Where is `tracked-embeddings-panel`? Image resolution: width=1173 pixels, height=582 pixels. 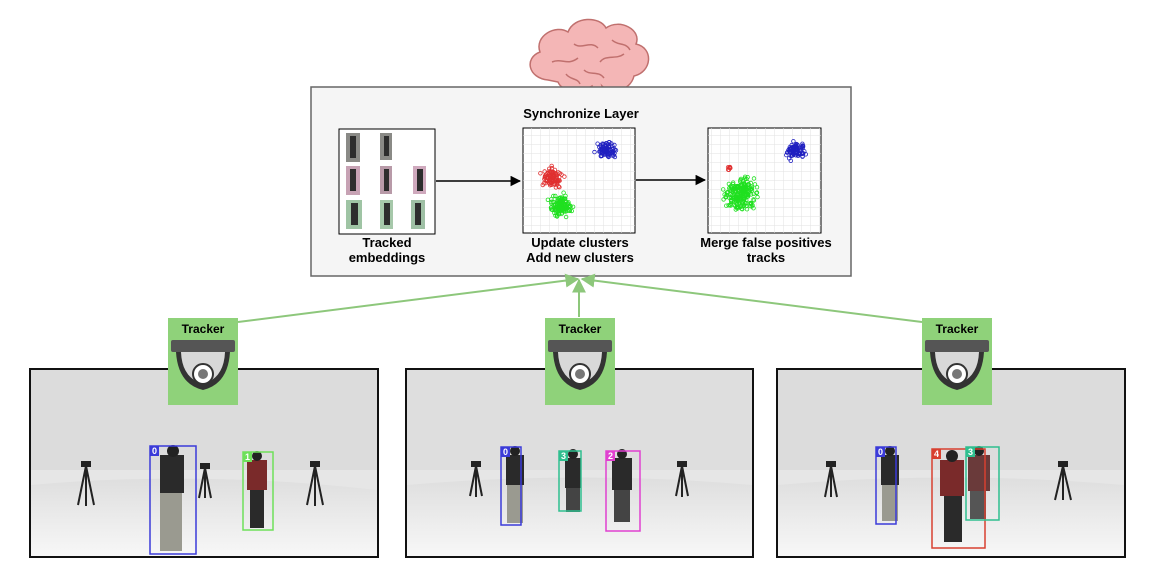 tracked-embeddings-panel is located at coordinates (387, 181).